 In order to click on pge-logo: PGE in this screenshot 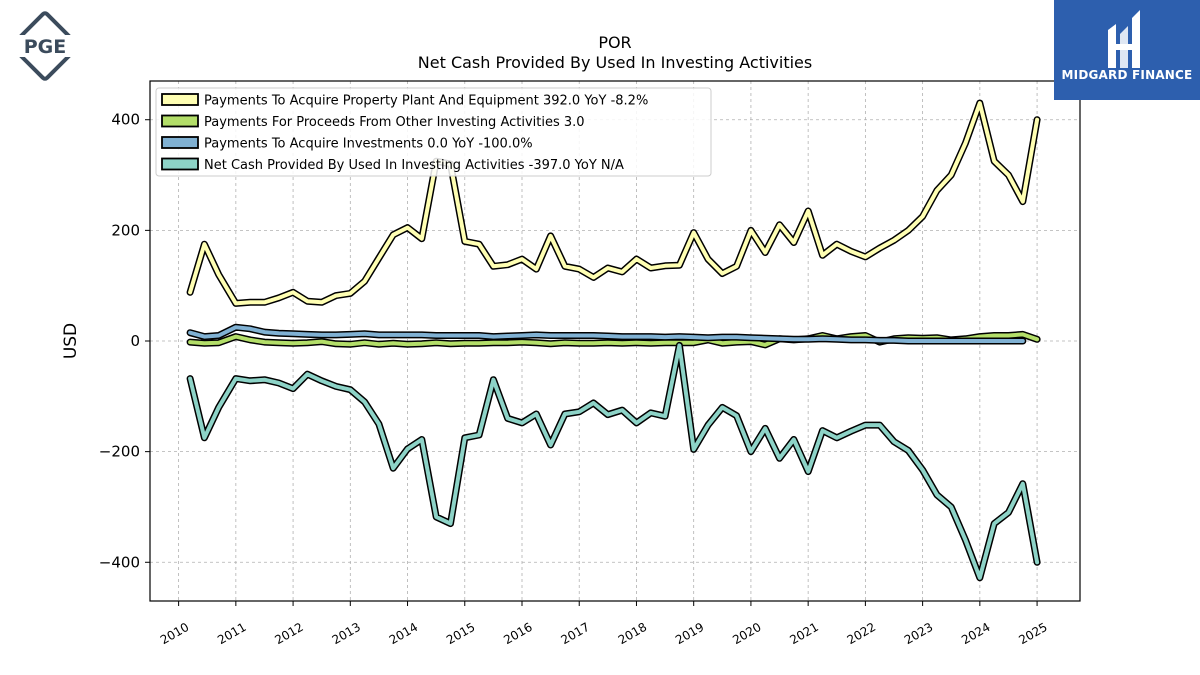, I will do `click(45, 46)`.